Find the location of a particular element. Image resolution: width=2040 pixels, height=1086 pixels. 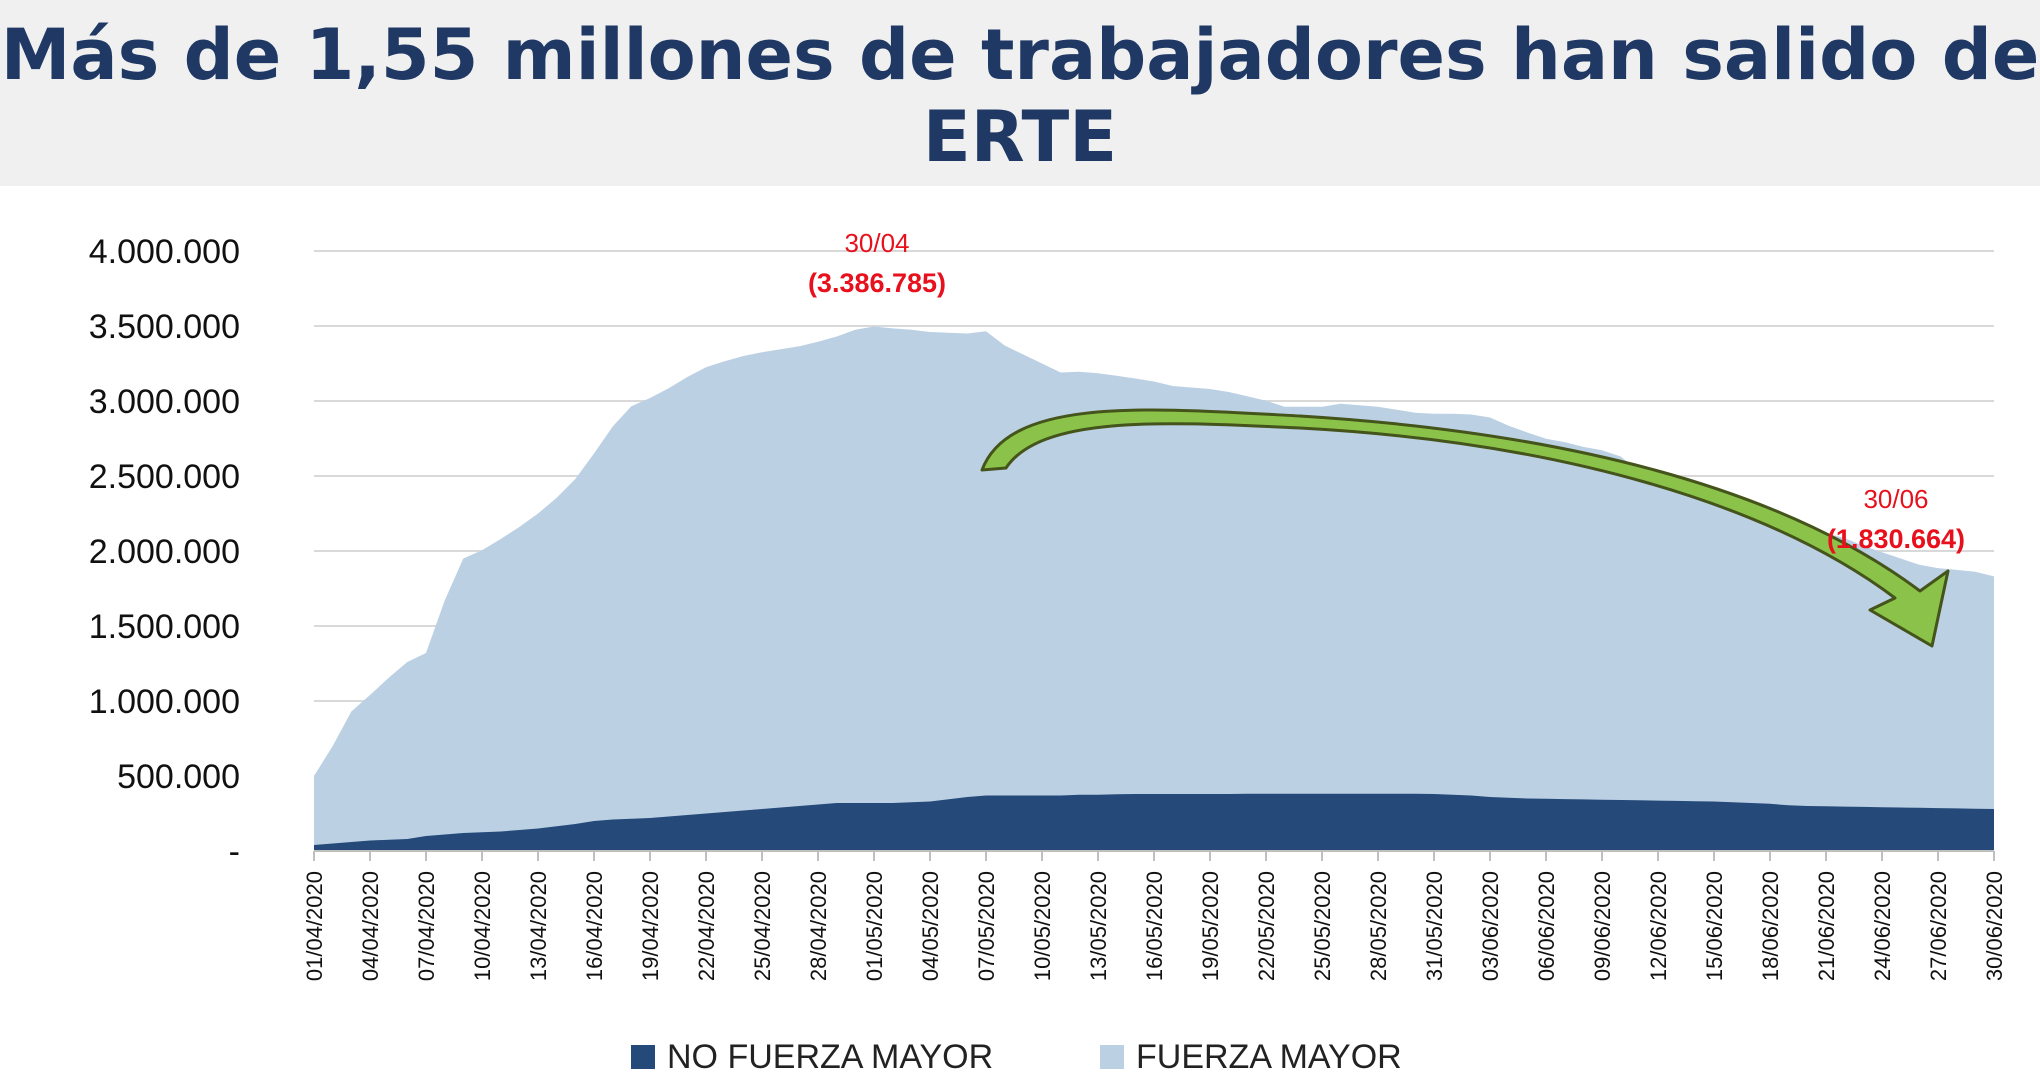

x-tick-label: 31/05/2020 is located at coordinates (1434, 926).